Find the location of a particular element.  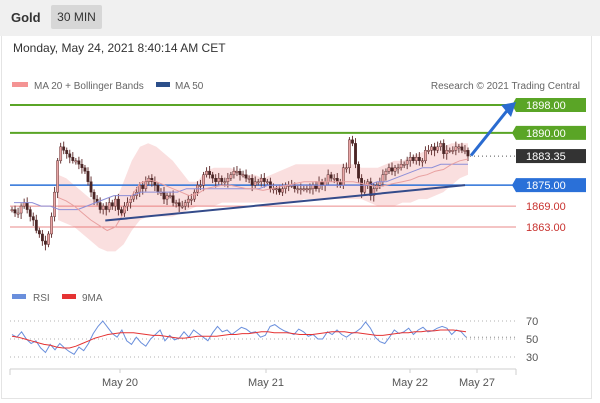

last-price-tag is located at coordinates (551, 156).